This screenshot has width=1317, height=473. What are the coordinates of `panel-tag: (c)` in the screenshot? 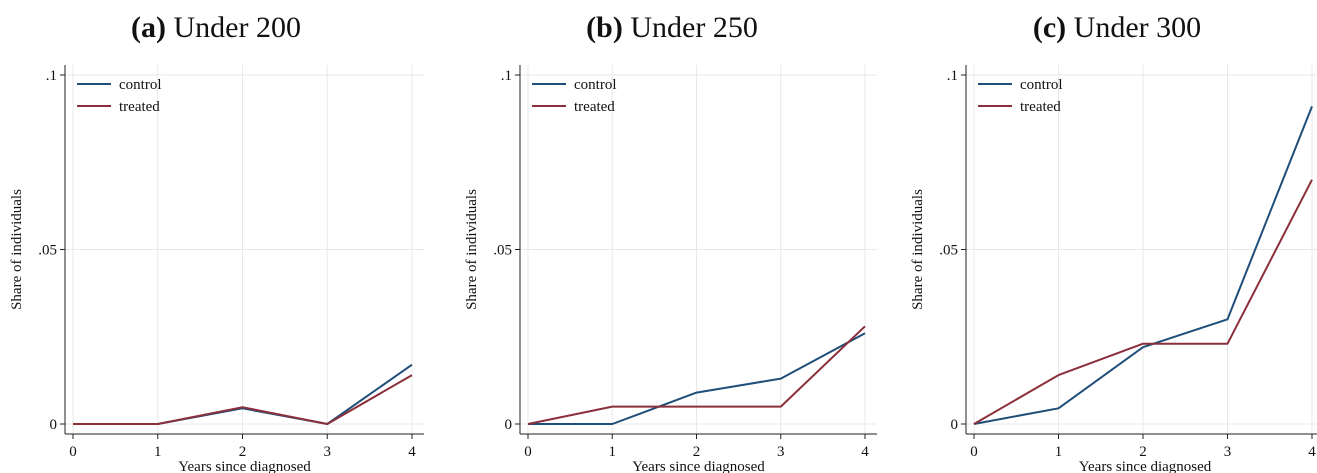 It's located at (1049, 27).